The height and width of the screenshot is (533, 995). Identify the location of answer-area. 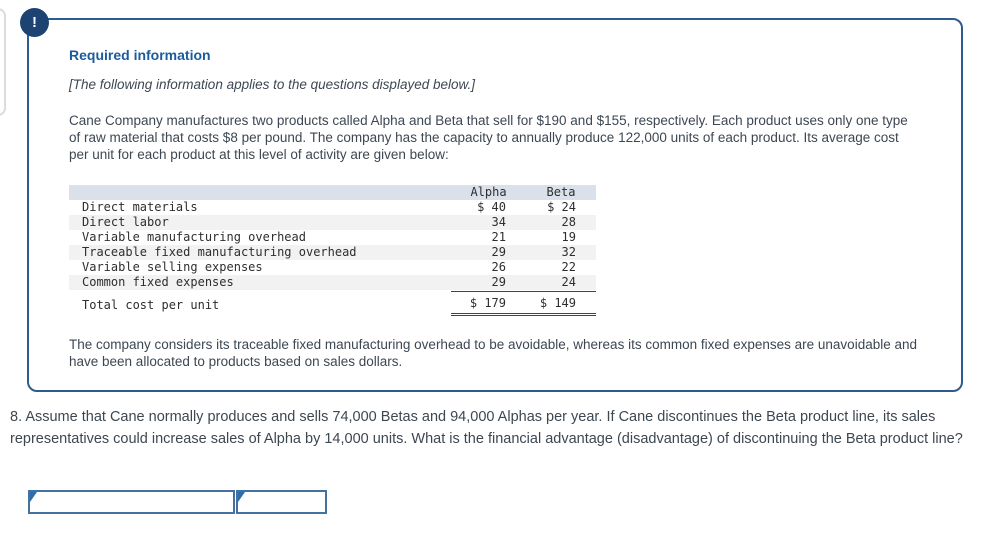
(177, 502).